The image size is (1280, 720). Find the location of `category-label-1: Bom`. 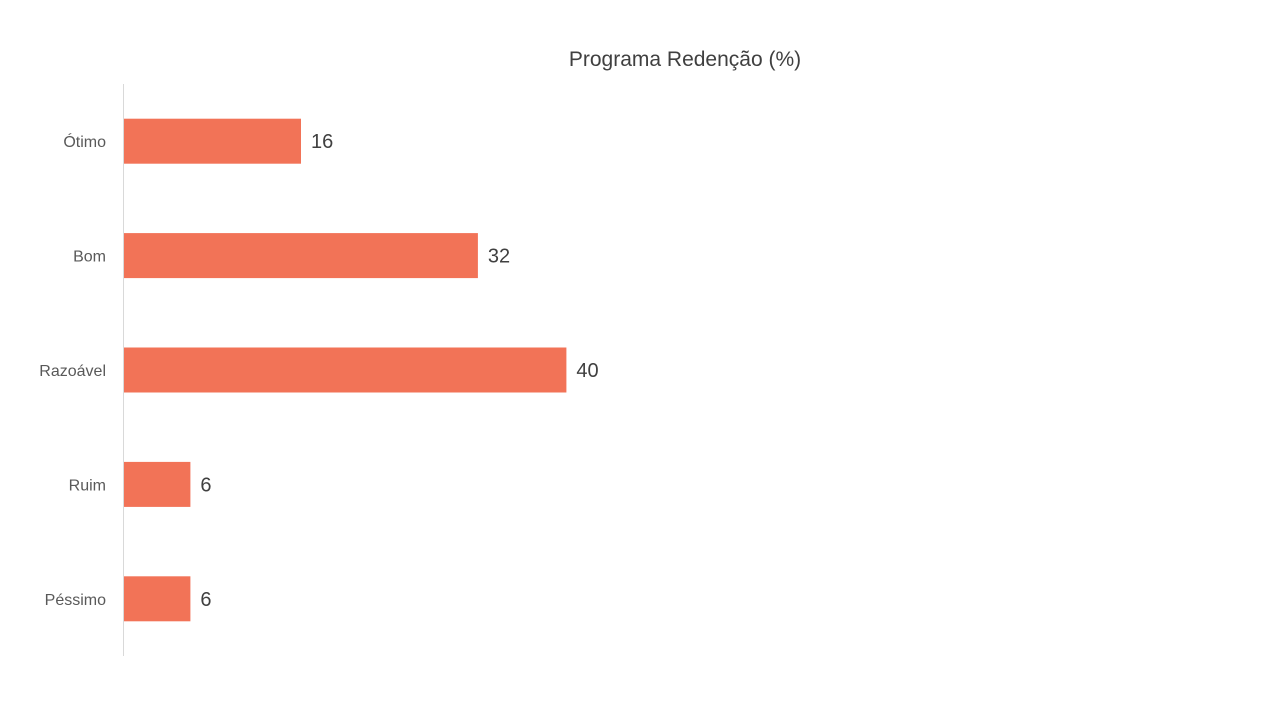

category-label-1: Bom is located at coordinates (89, 257).